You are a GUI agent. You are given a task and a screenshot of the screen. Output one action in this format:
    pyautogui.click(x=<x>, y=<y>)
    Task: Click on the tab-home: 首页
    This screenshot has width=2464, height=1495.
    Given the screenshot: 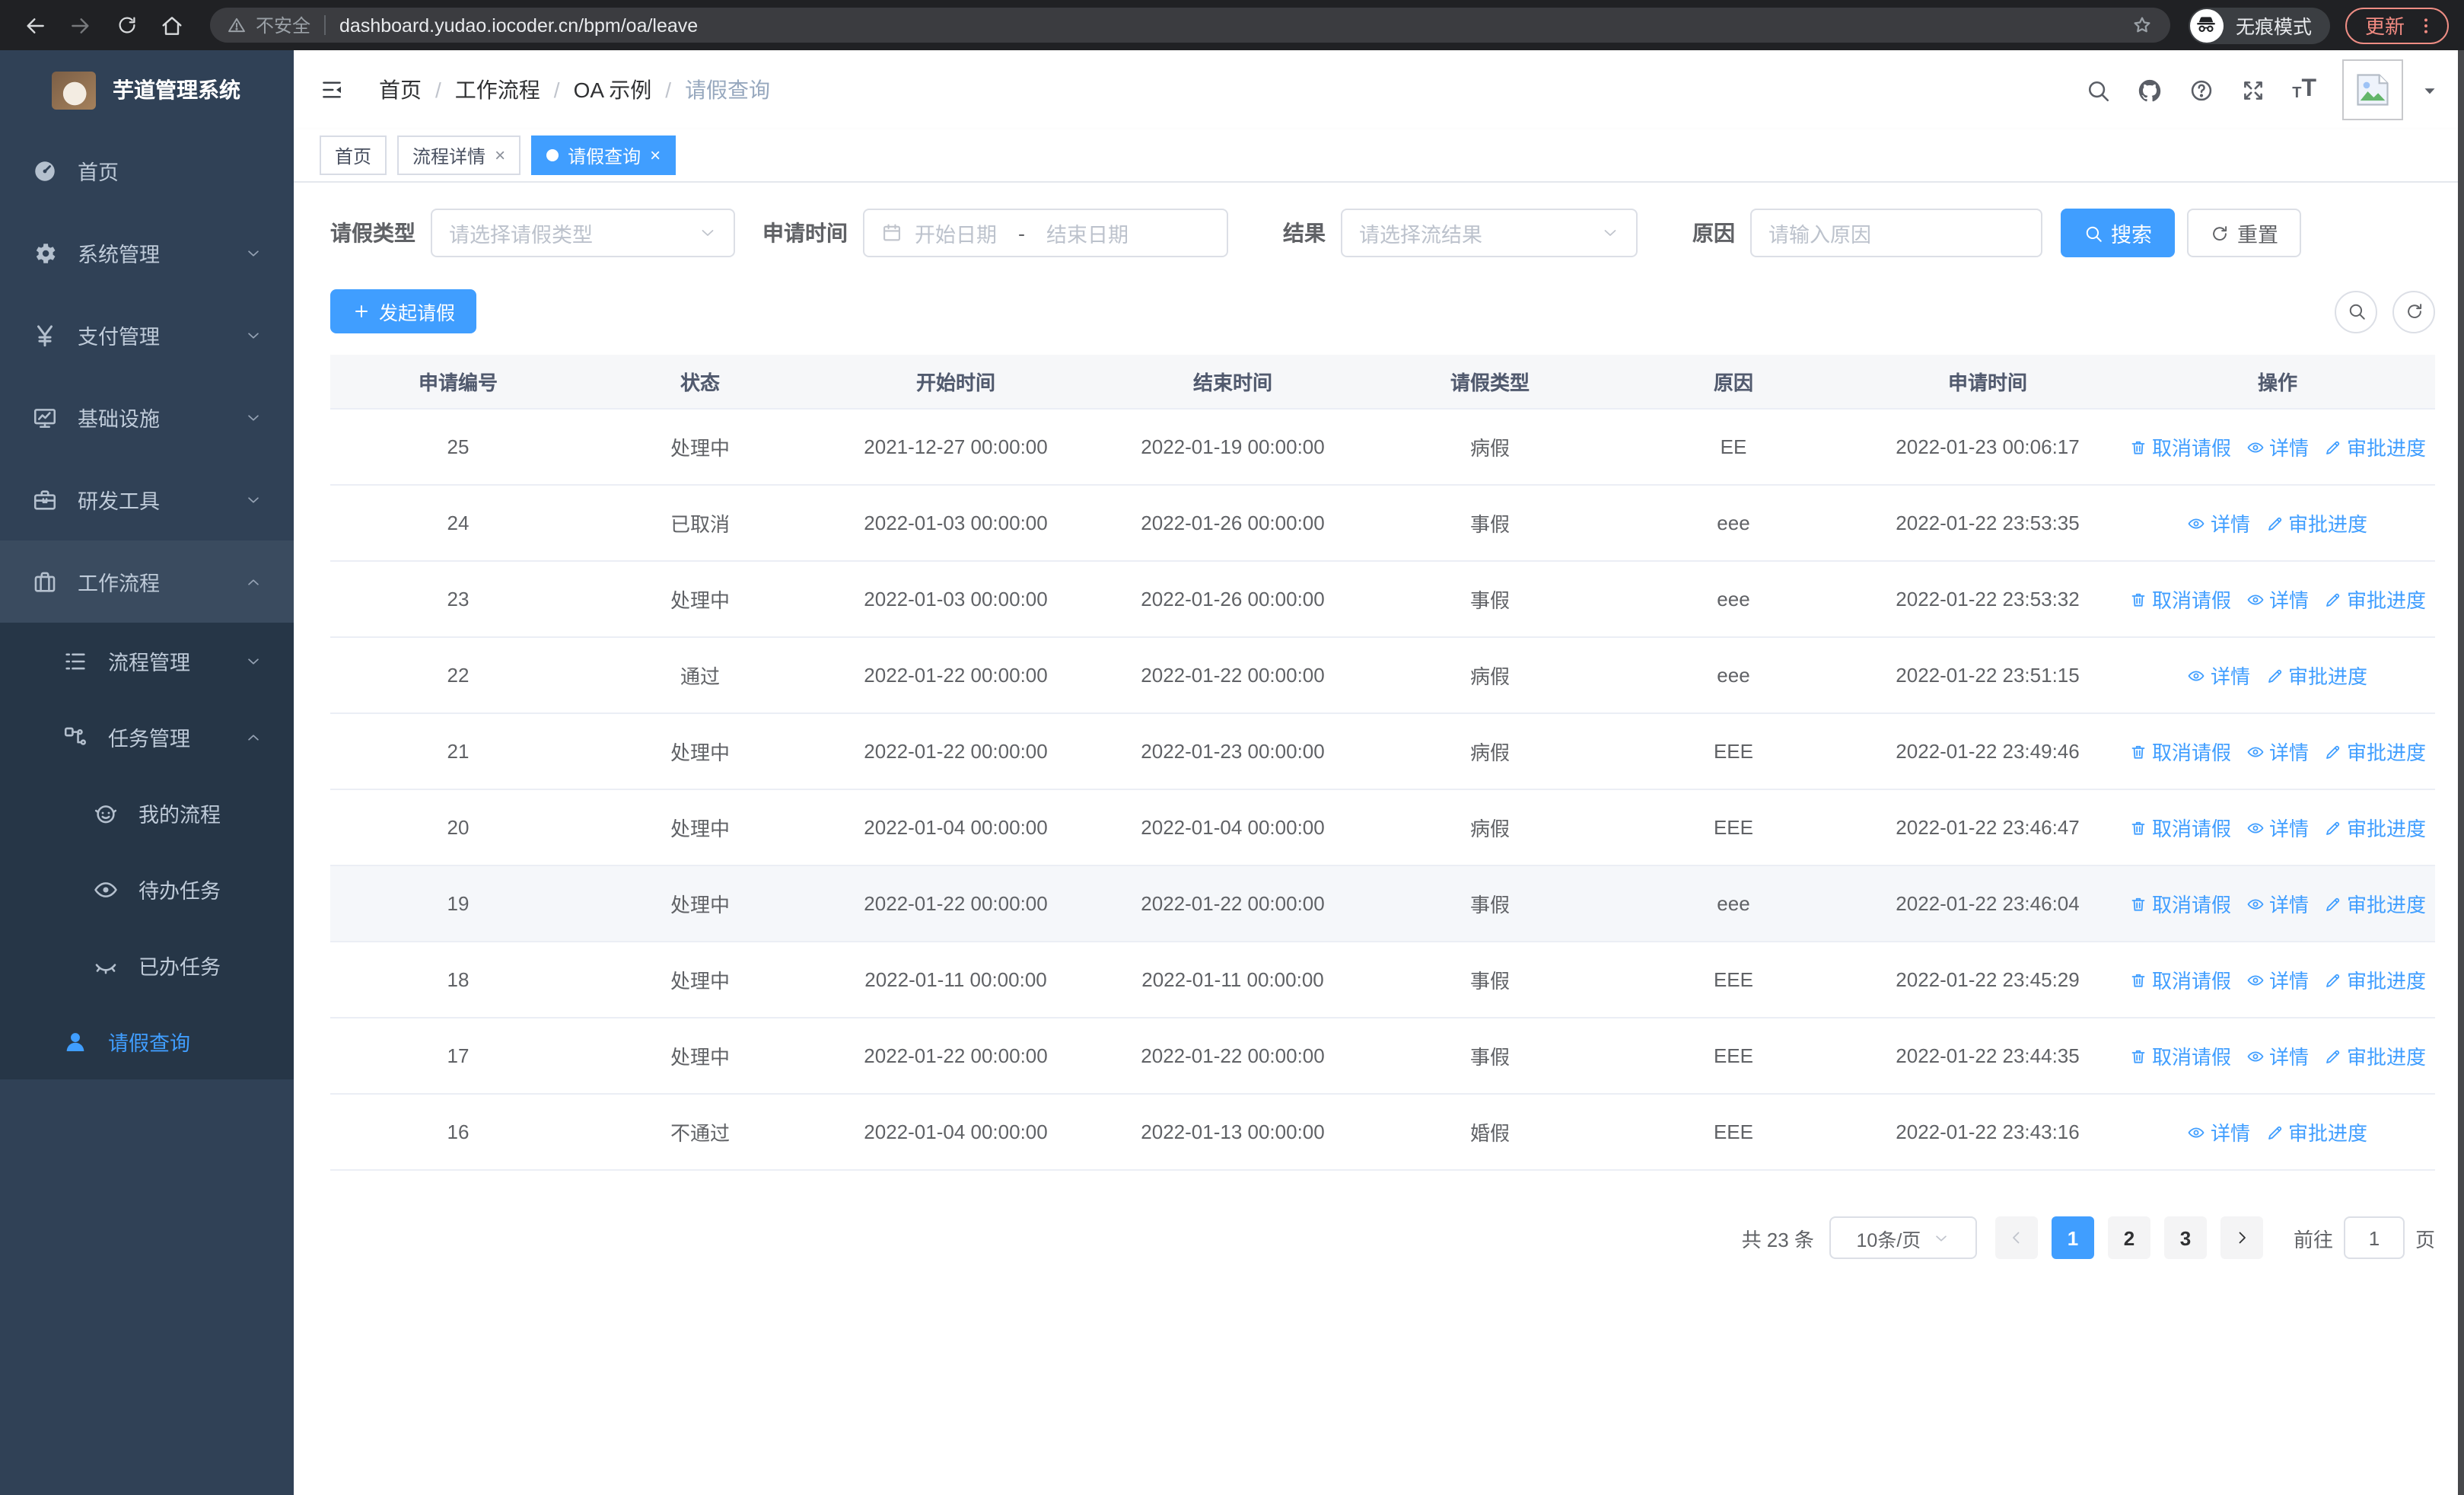 What is the action you would take?
    pyautogui.click(x=353, y=155)
    